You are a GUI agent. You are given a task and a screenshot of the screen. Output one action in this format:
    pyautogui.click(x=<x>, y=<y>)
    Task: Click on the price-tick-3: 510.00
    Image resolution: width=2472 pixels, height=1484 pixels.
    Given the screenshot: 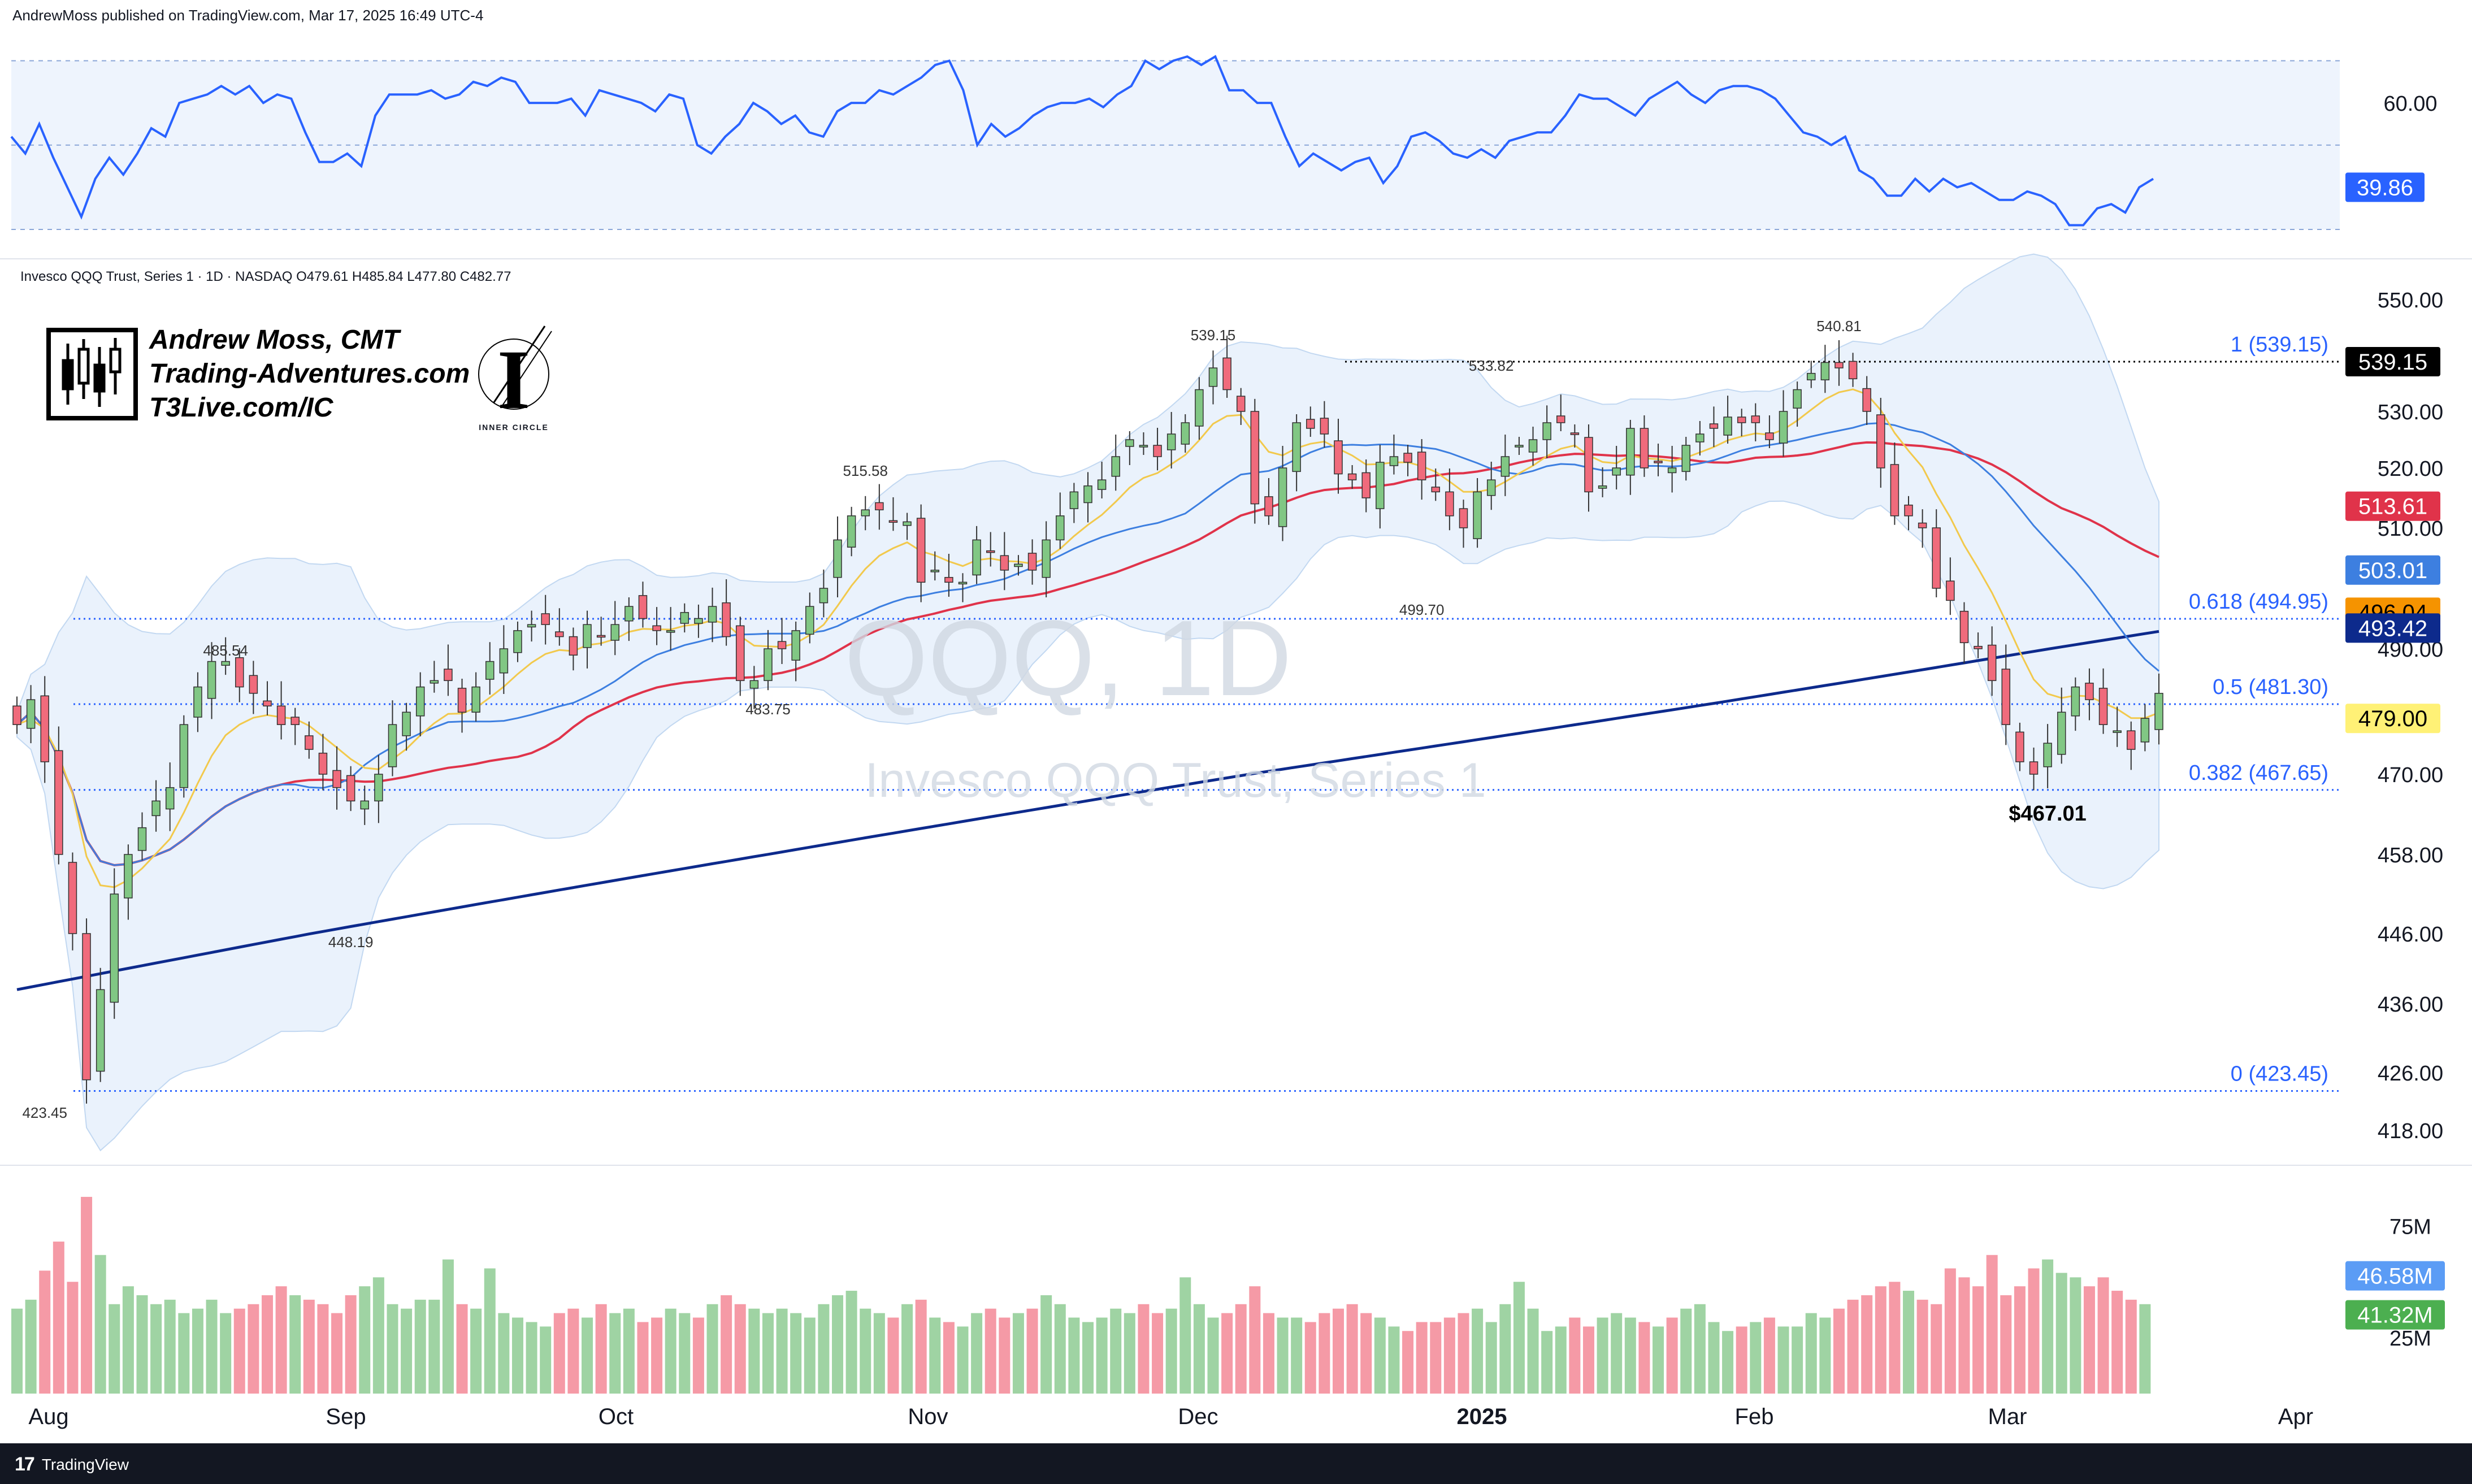 What is the action you would take?
    pyautogui.click(x=2410, y=529)
    